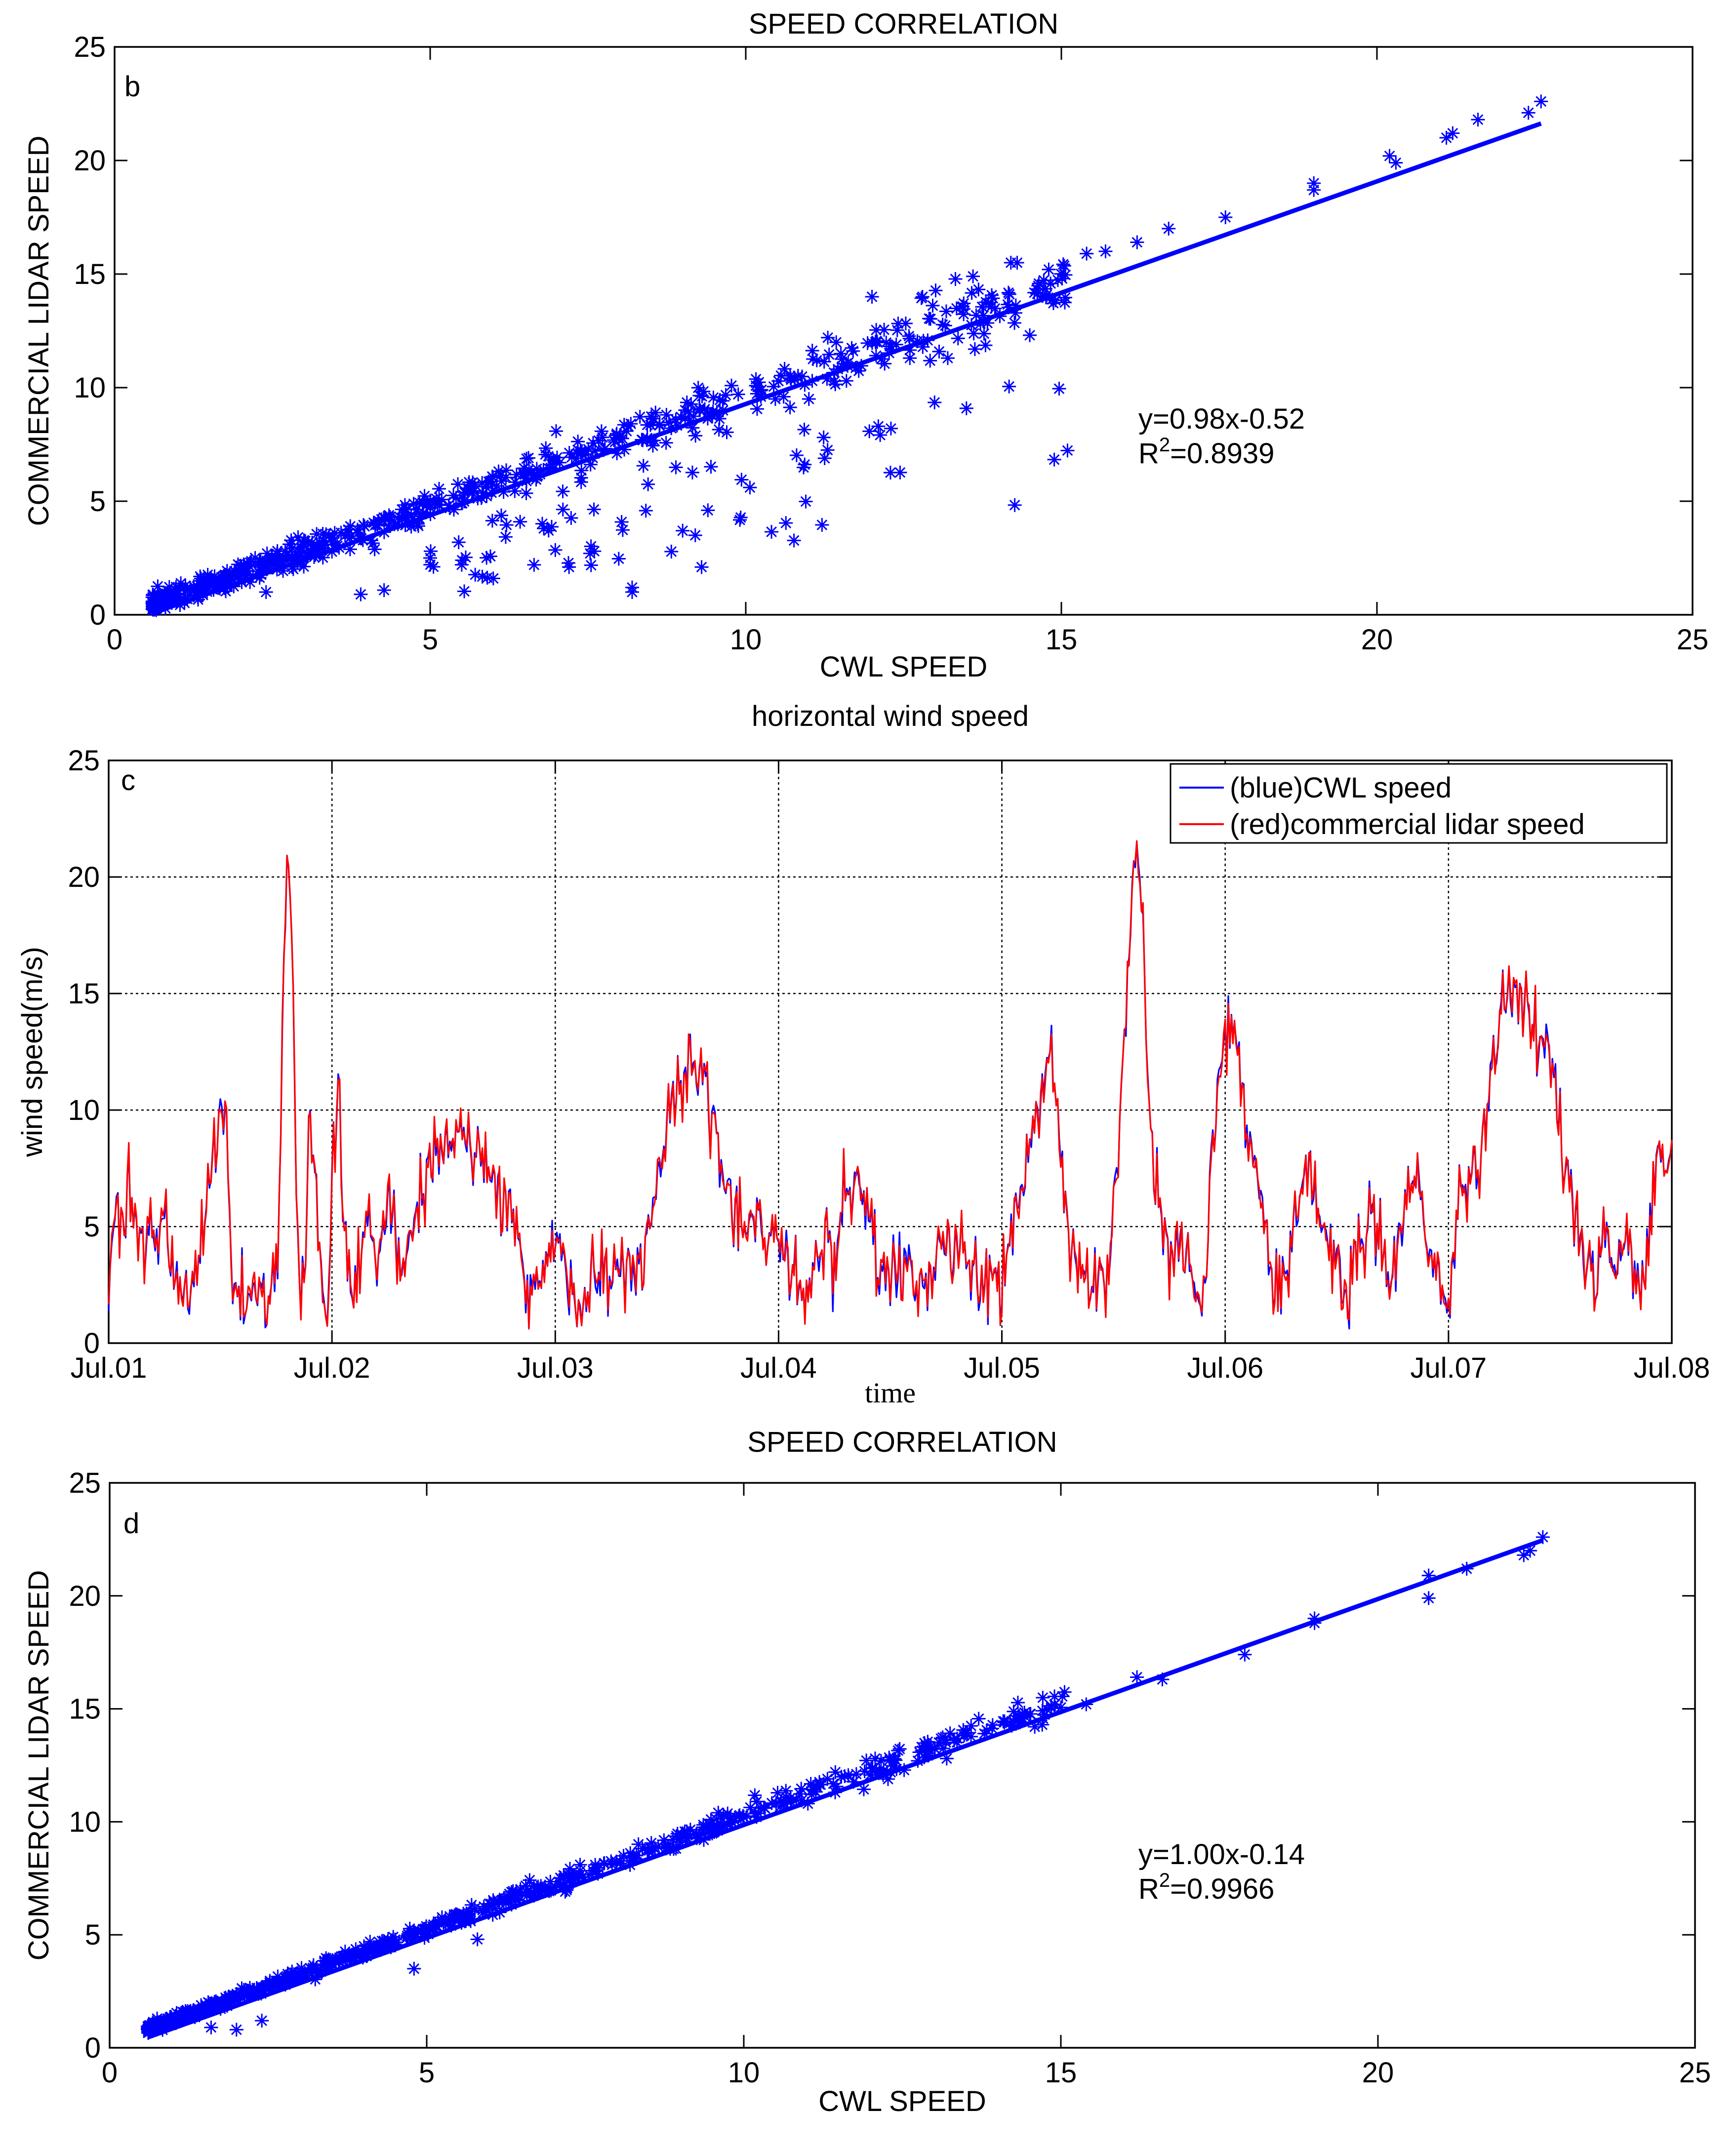  Describe the element at coordinates (98, 615) in the screenshot. I see `y-tick-label: 0` at that location.